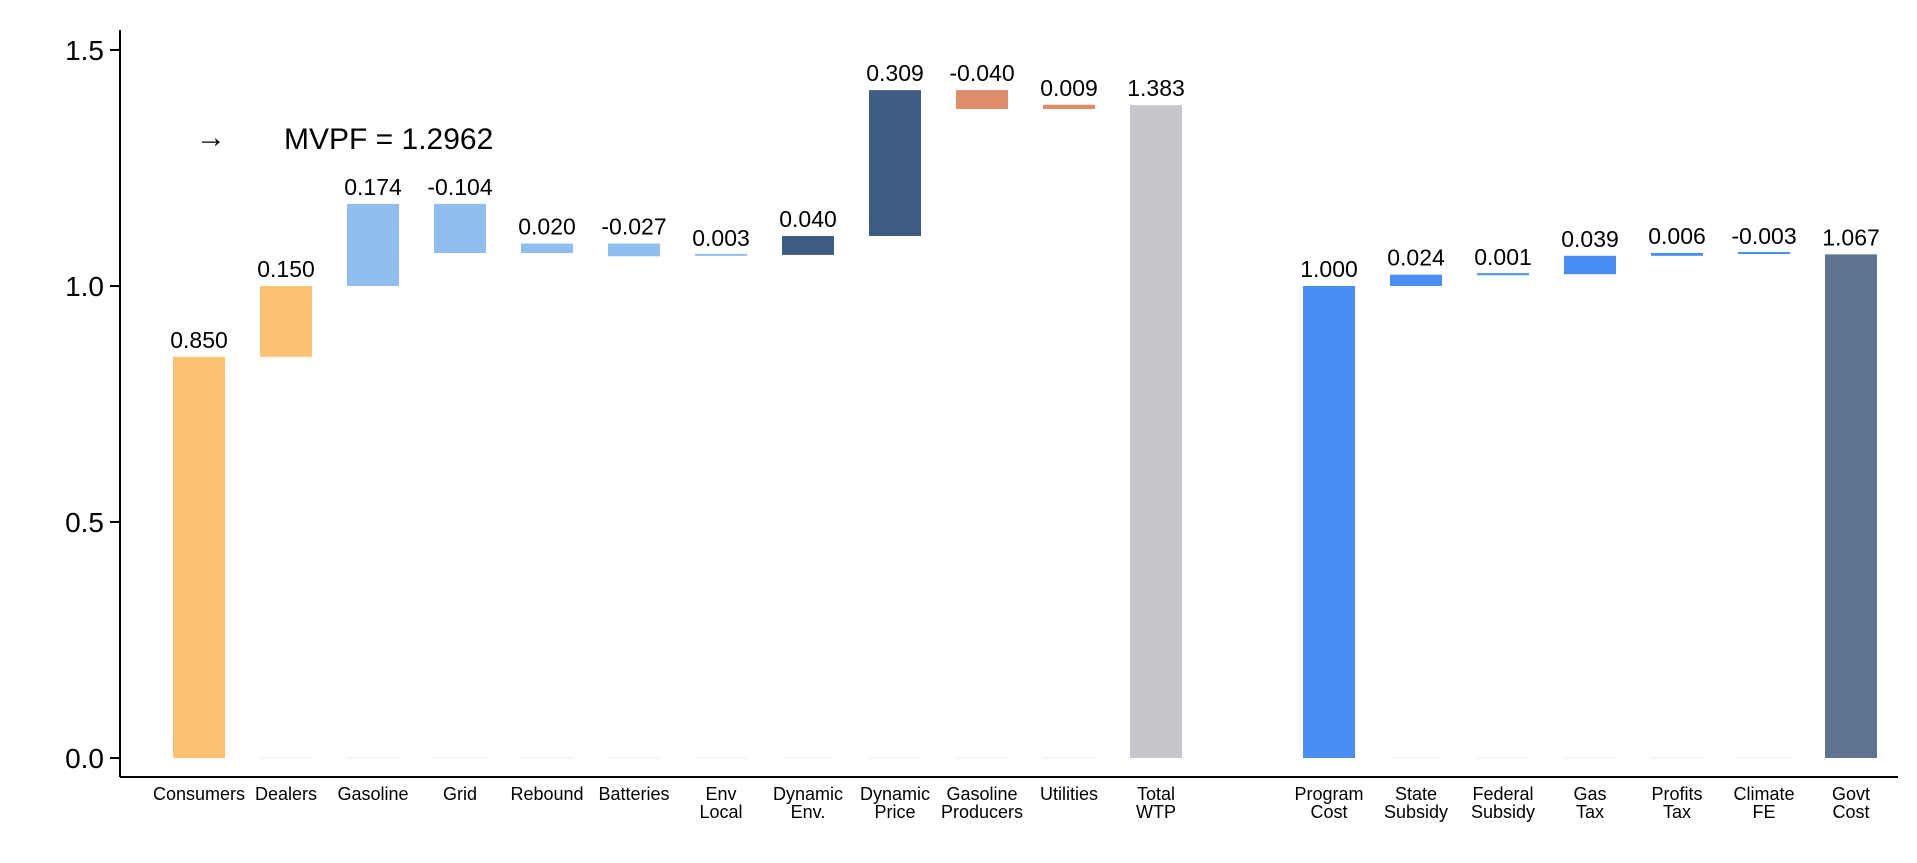 The image size is (1917, 863). Describe the element at coordinates (720, 812) in the screenshot. I see `x-tick-label: Local` at that location.